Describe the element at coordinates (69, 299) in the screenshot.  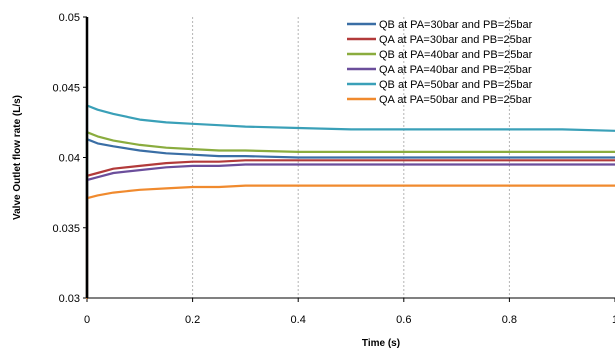
I see `y-tick-label: 0.03` at that location.